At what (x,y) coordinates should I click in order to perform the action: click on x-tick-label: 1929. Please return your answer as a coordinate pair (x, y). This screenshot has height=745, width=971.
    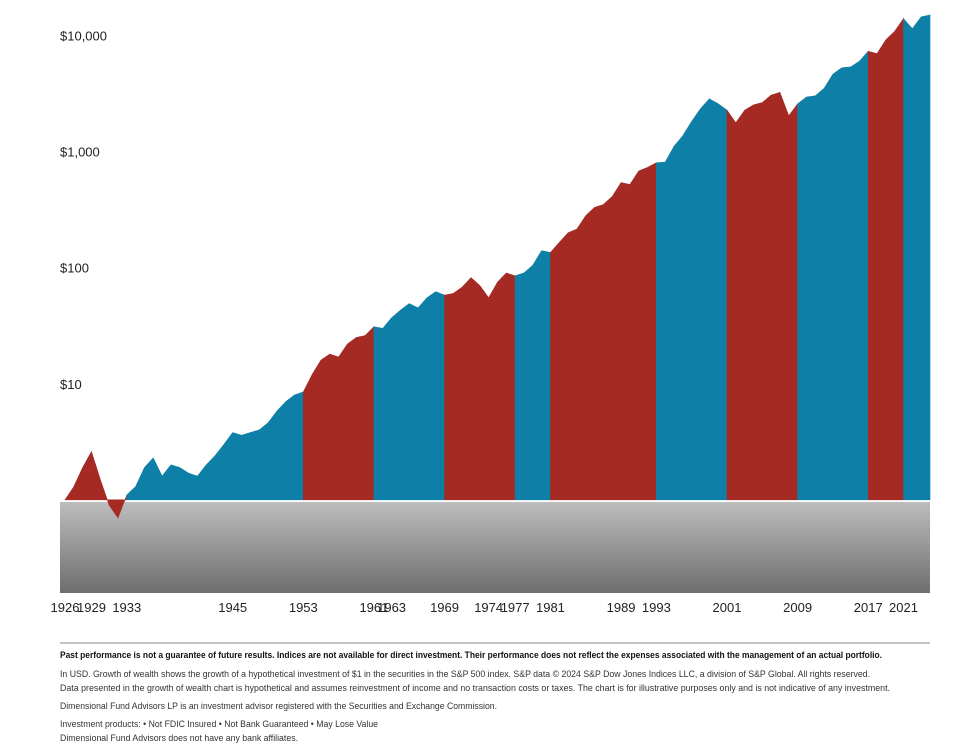
    Looking at the image, I should click on (91, 607).